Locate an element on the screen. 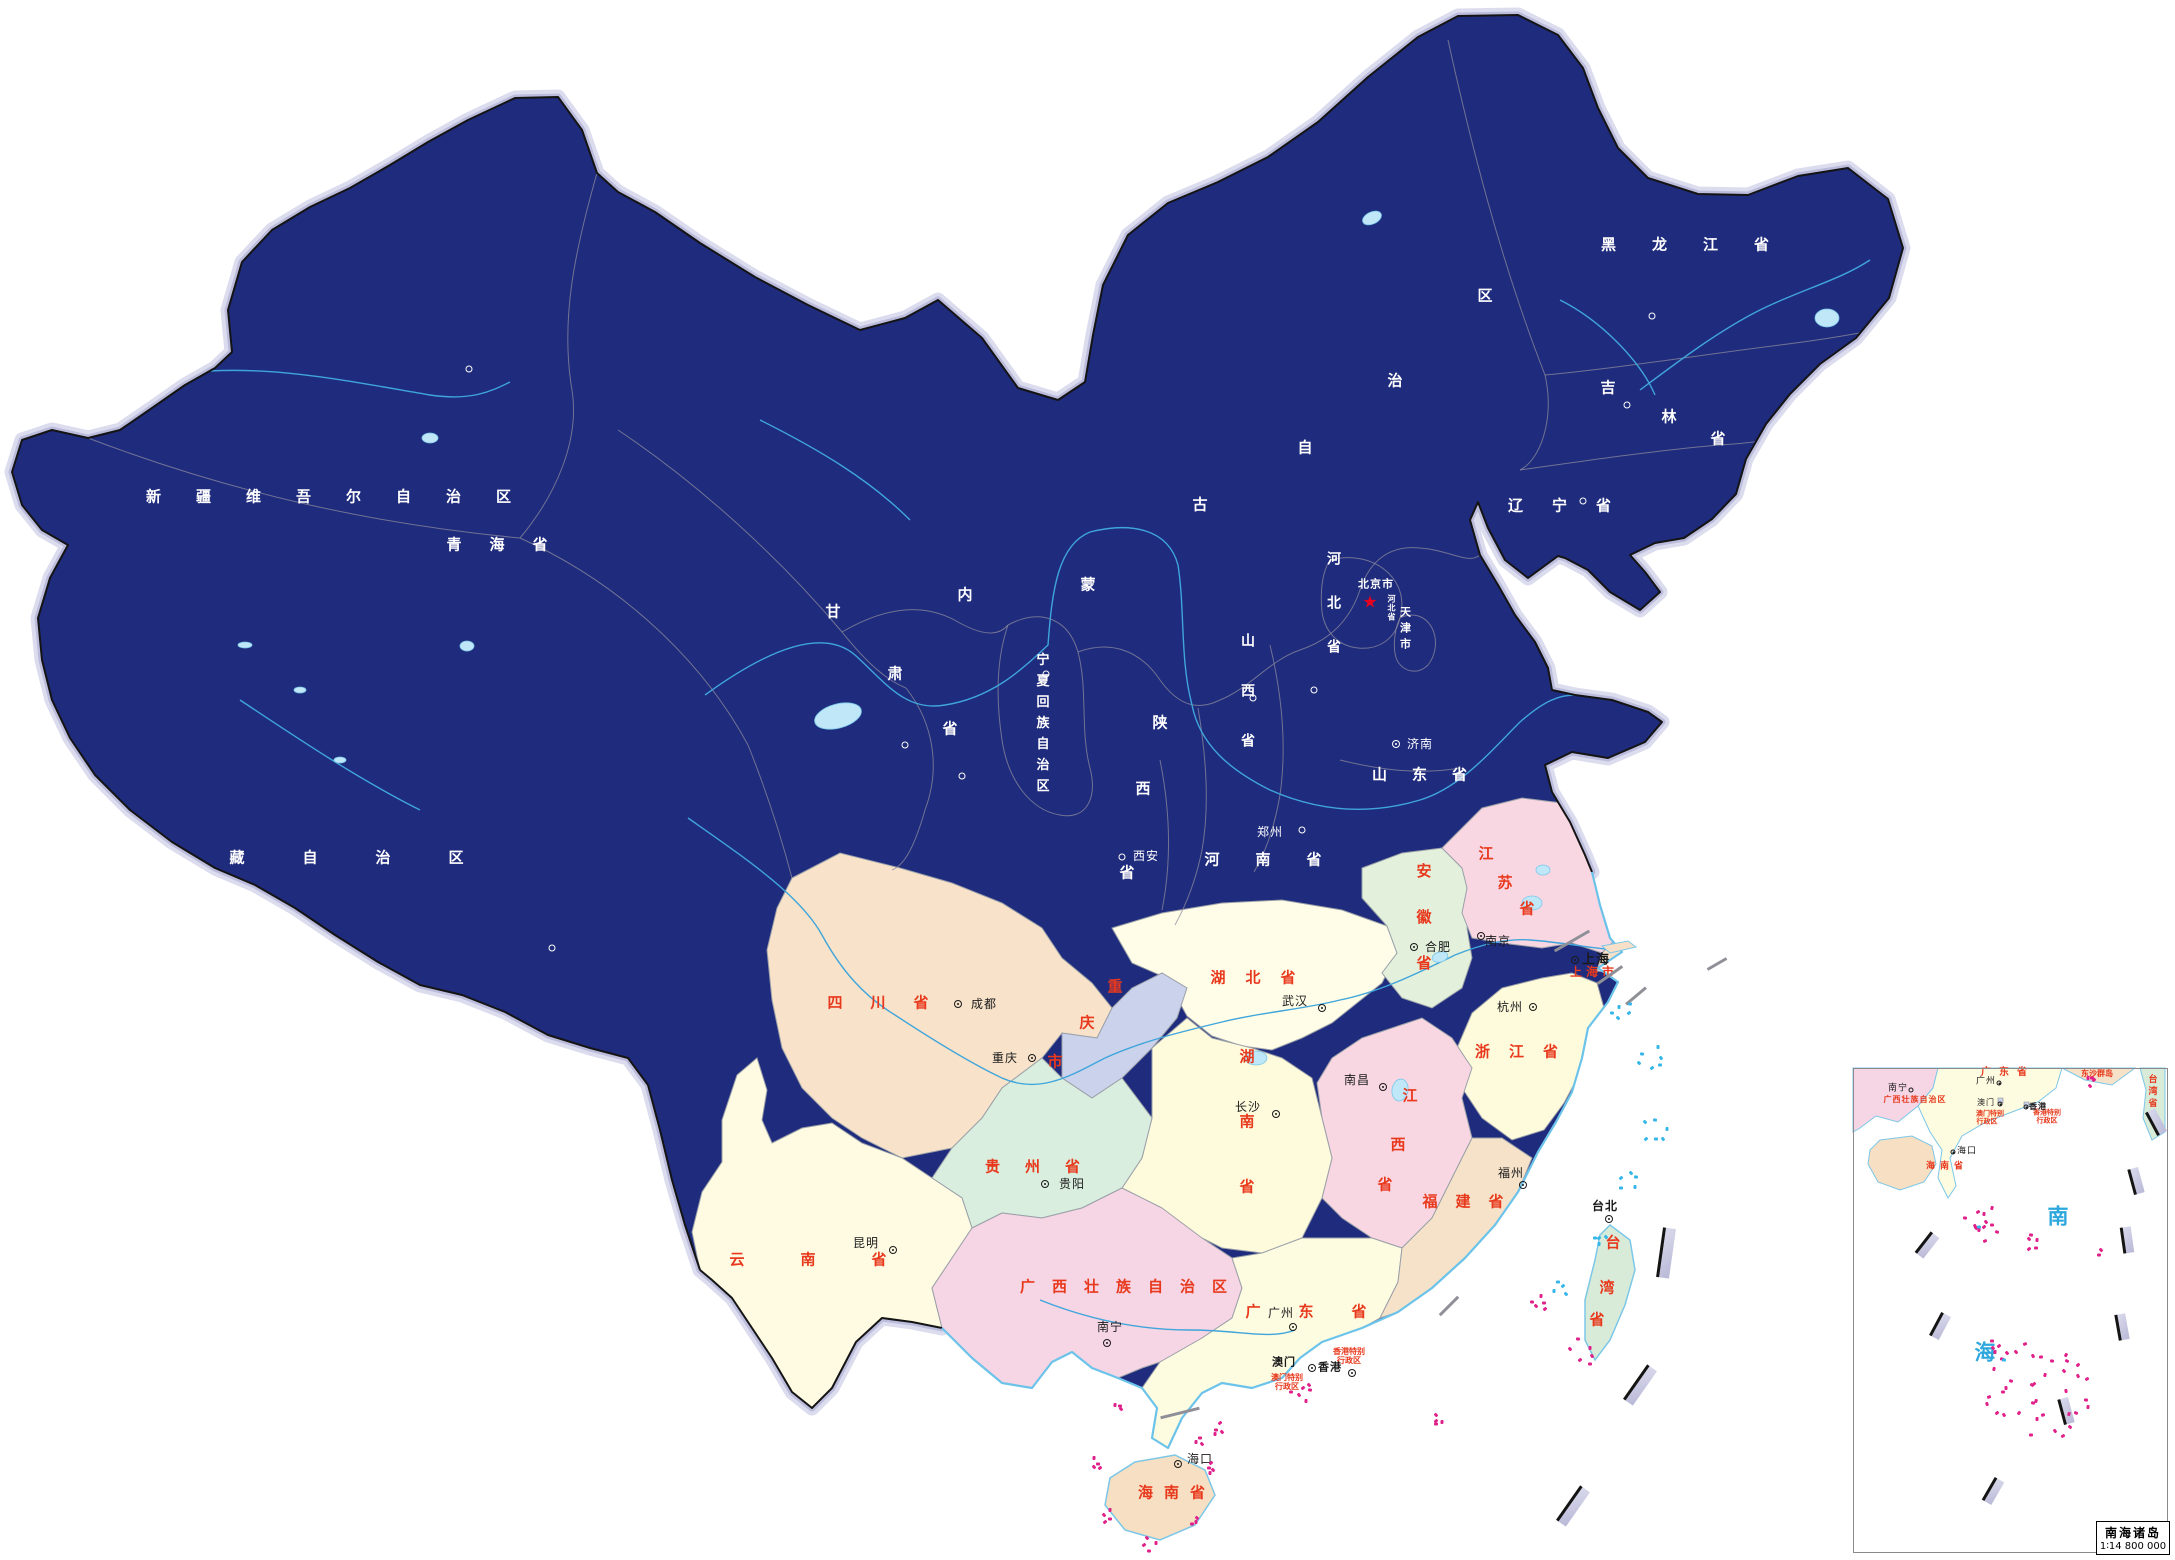 Image resolution: width=2175 pixels, height=1560 pixels. island-hainan is located at coordinates (1160, 1497).